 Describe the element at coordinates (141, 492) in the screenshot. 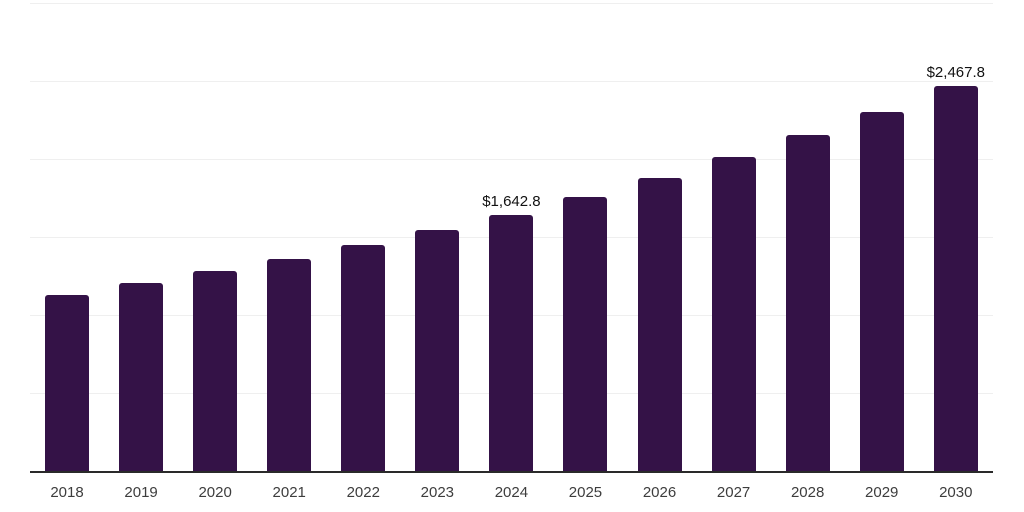

I see `x-tick-label-2019: 2019` at that location.